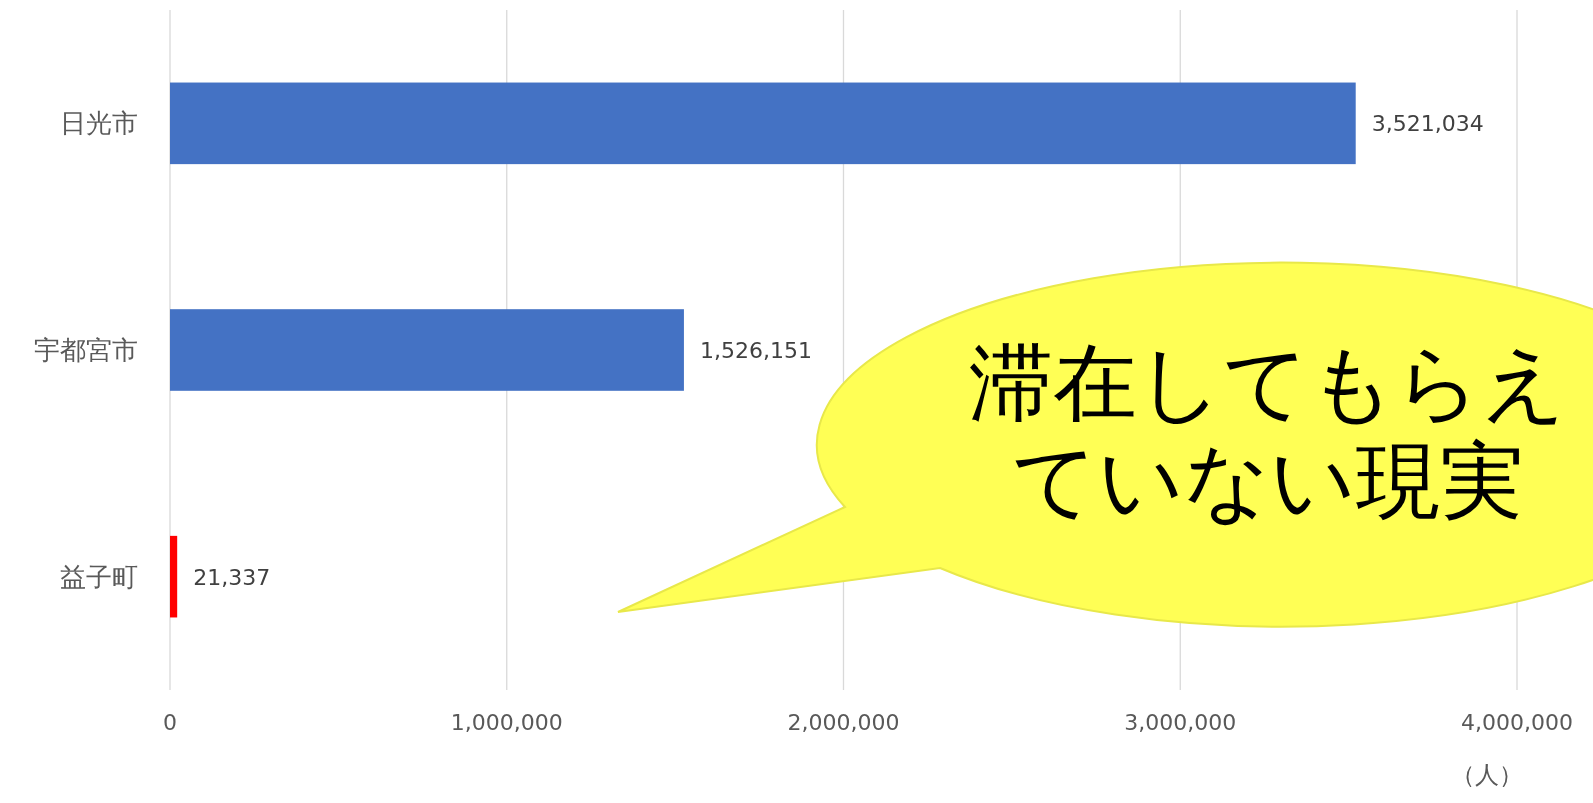 This screenshot has width=1593, height=803. What do you see at coordinates (1180, 722) in the screenshot?
I see `x-tick-label: 3,000,000` at bounding box center [1180, 722].